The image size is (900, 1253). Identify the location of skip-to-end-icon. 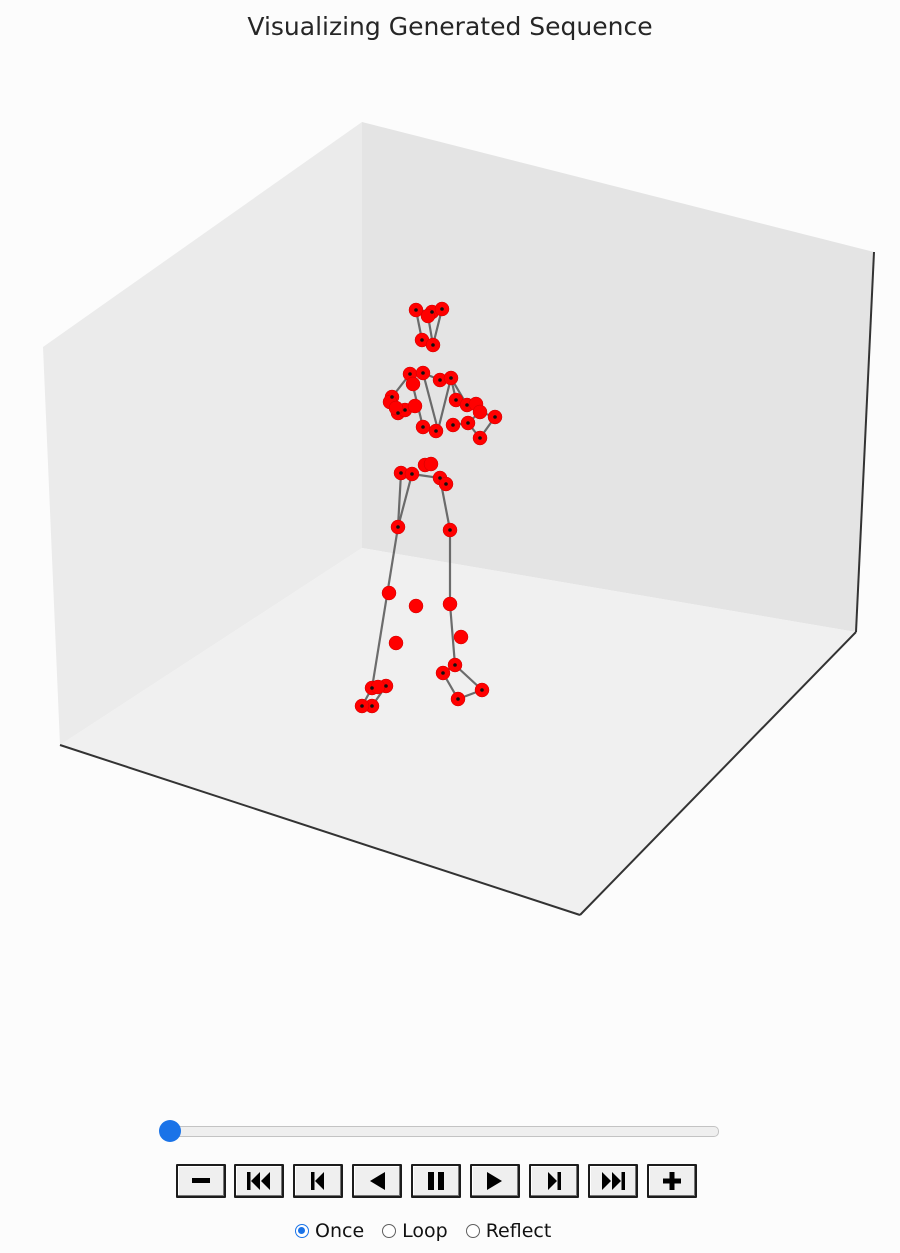
(613, 1181).